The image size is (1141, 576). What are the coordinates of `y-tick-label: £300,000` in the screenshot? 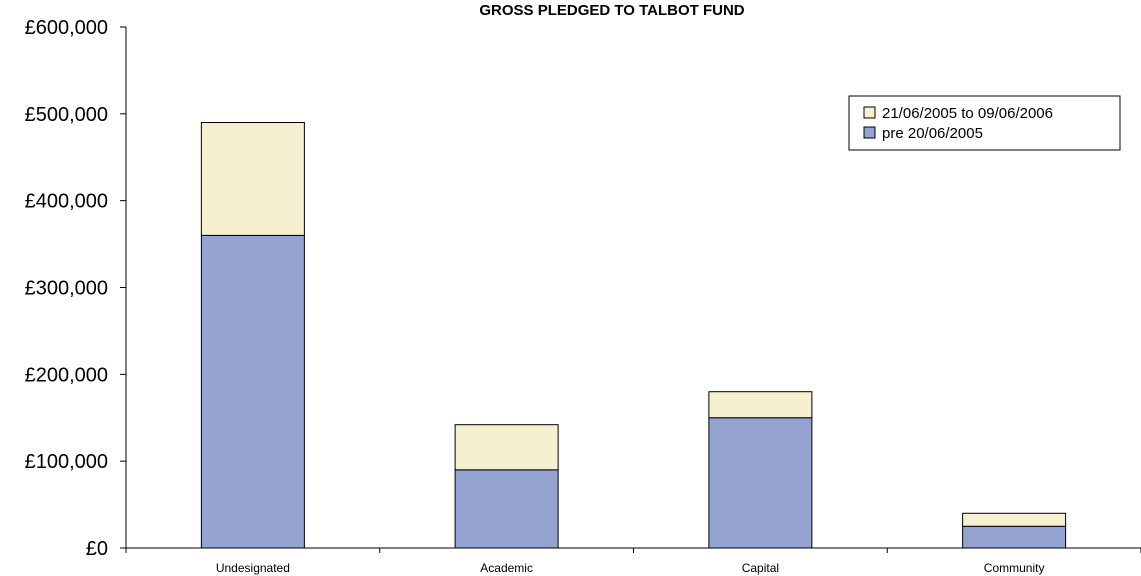 It's located at (66, 289).